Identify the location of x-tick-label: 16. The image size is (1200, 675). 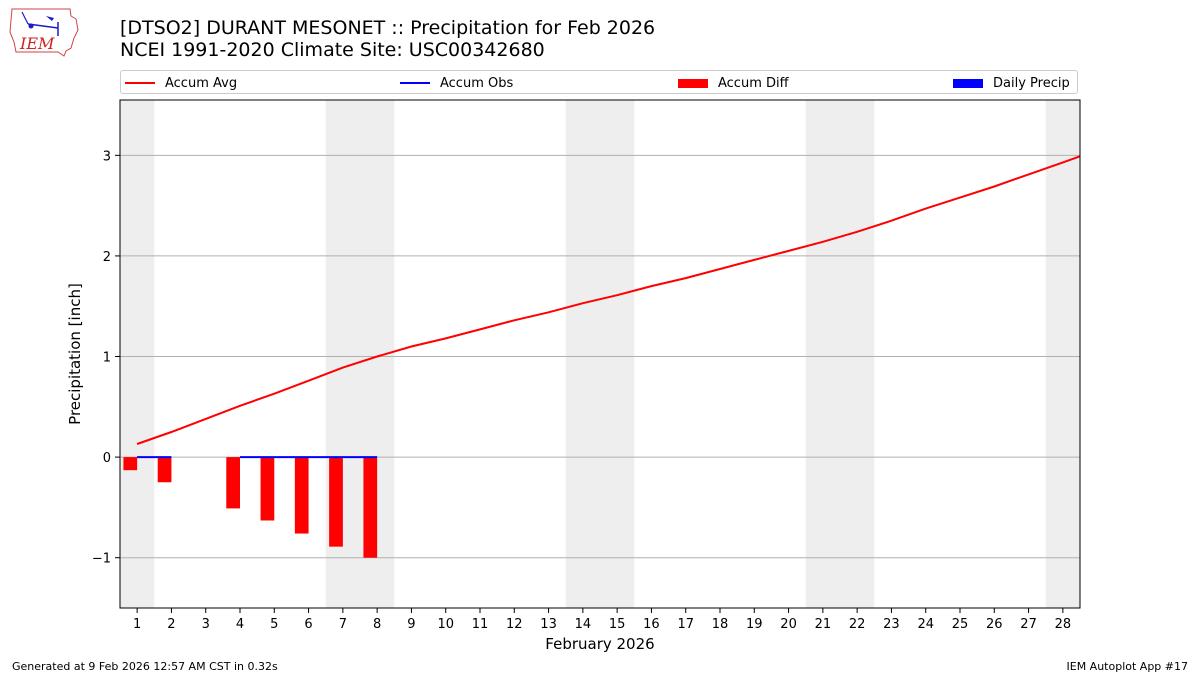
(651, 624).